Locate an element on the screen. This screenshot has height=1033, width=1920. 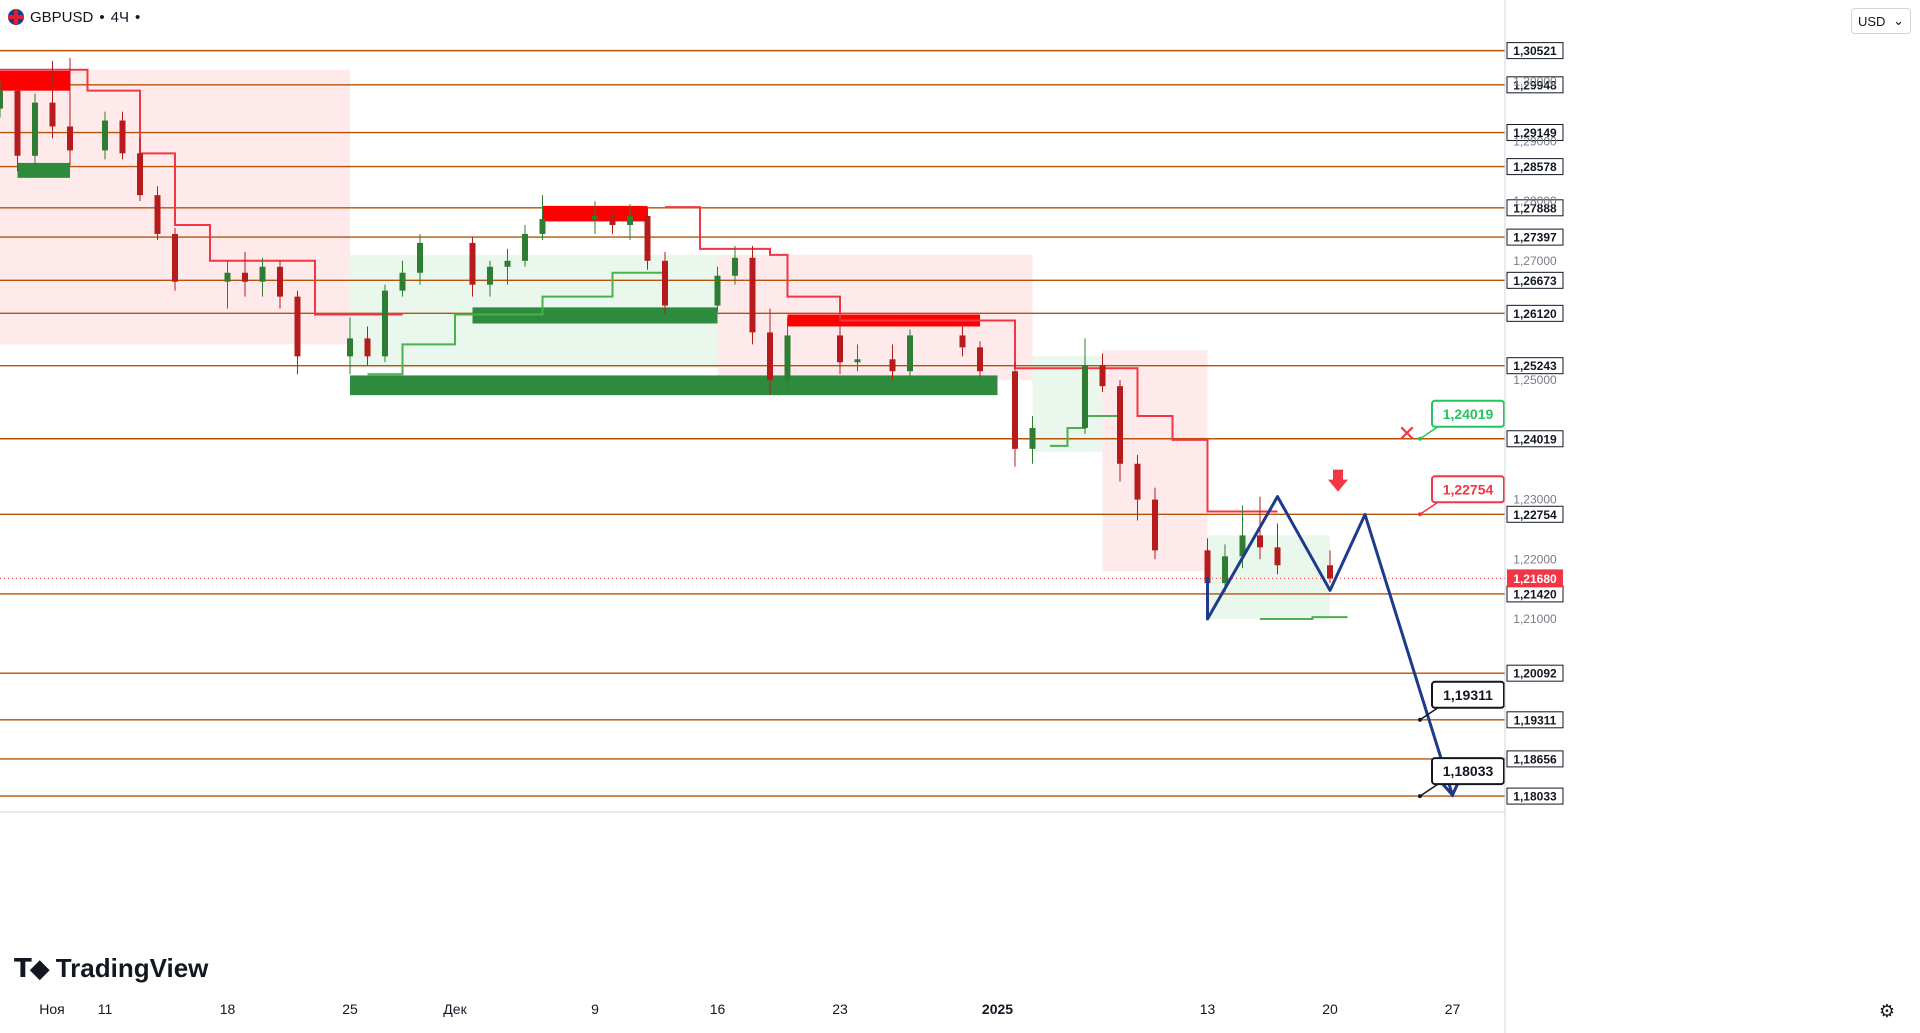
price-tick-label: 1,29000 is located at coordinates (1535, 141).